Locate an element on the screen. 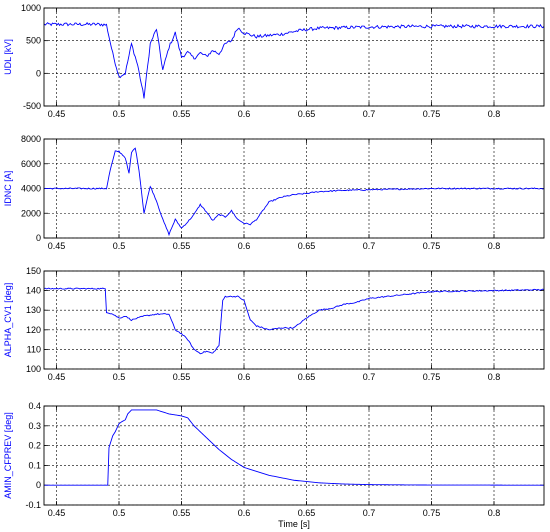  y-tick-label: 0.2 is located at coordinates (34, 446).